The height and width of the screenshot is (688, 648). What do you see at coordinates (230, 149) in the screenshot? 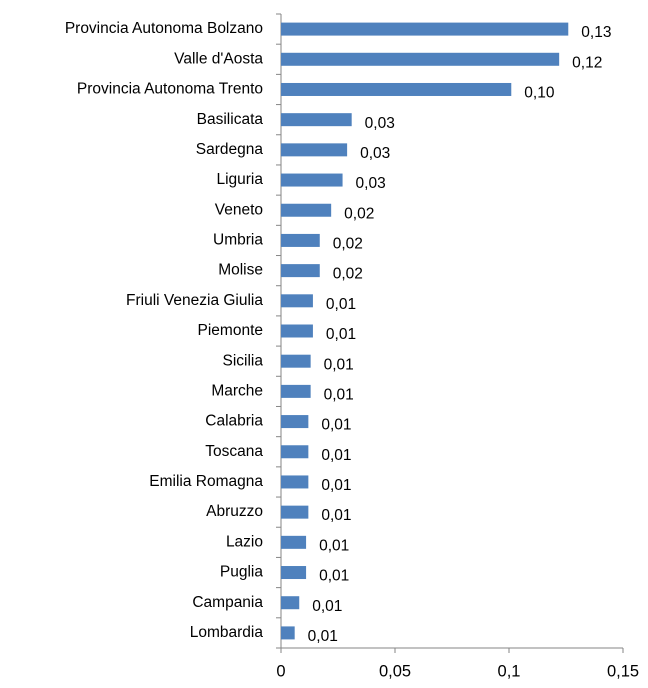
I see `y-tick-label: Sardegna` at bounding box center [230, 149].